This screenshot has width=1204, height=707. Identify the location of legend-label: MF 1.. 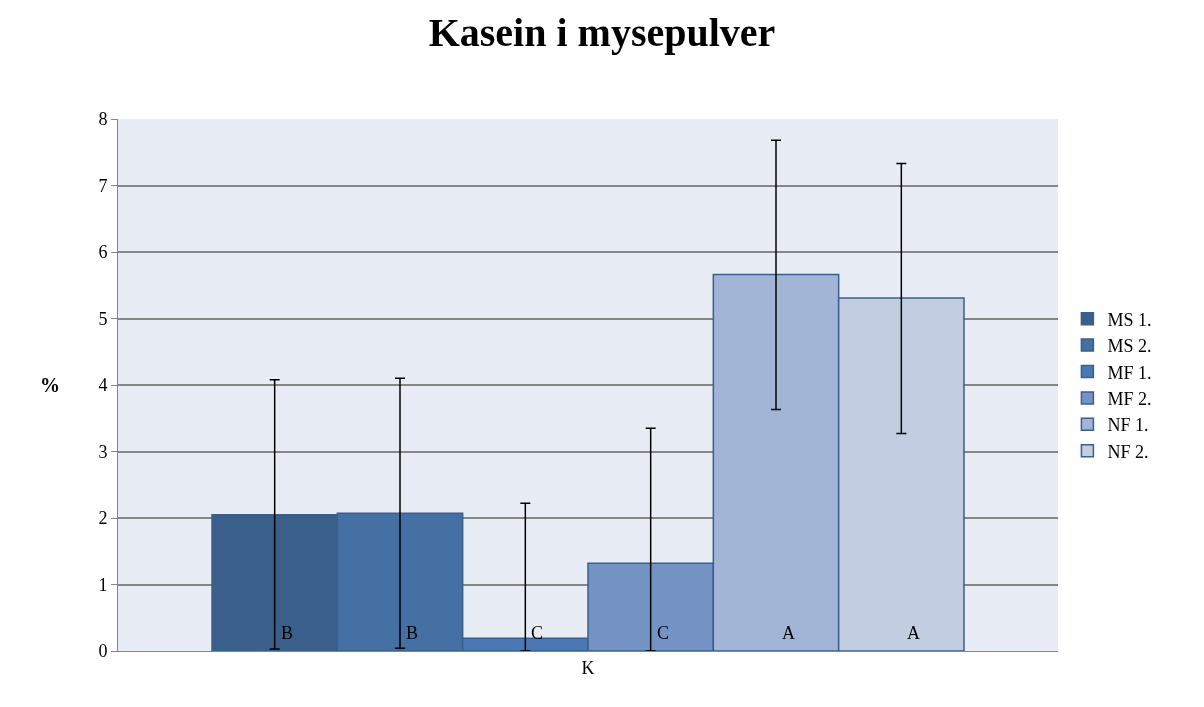
(1129, 372).